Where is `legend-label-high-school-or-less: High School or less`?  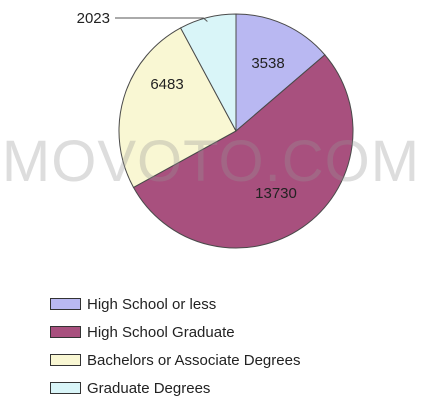
legend-label-high-school-or-less: High School or less is located at coordinates (152, 304).